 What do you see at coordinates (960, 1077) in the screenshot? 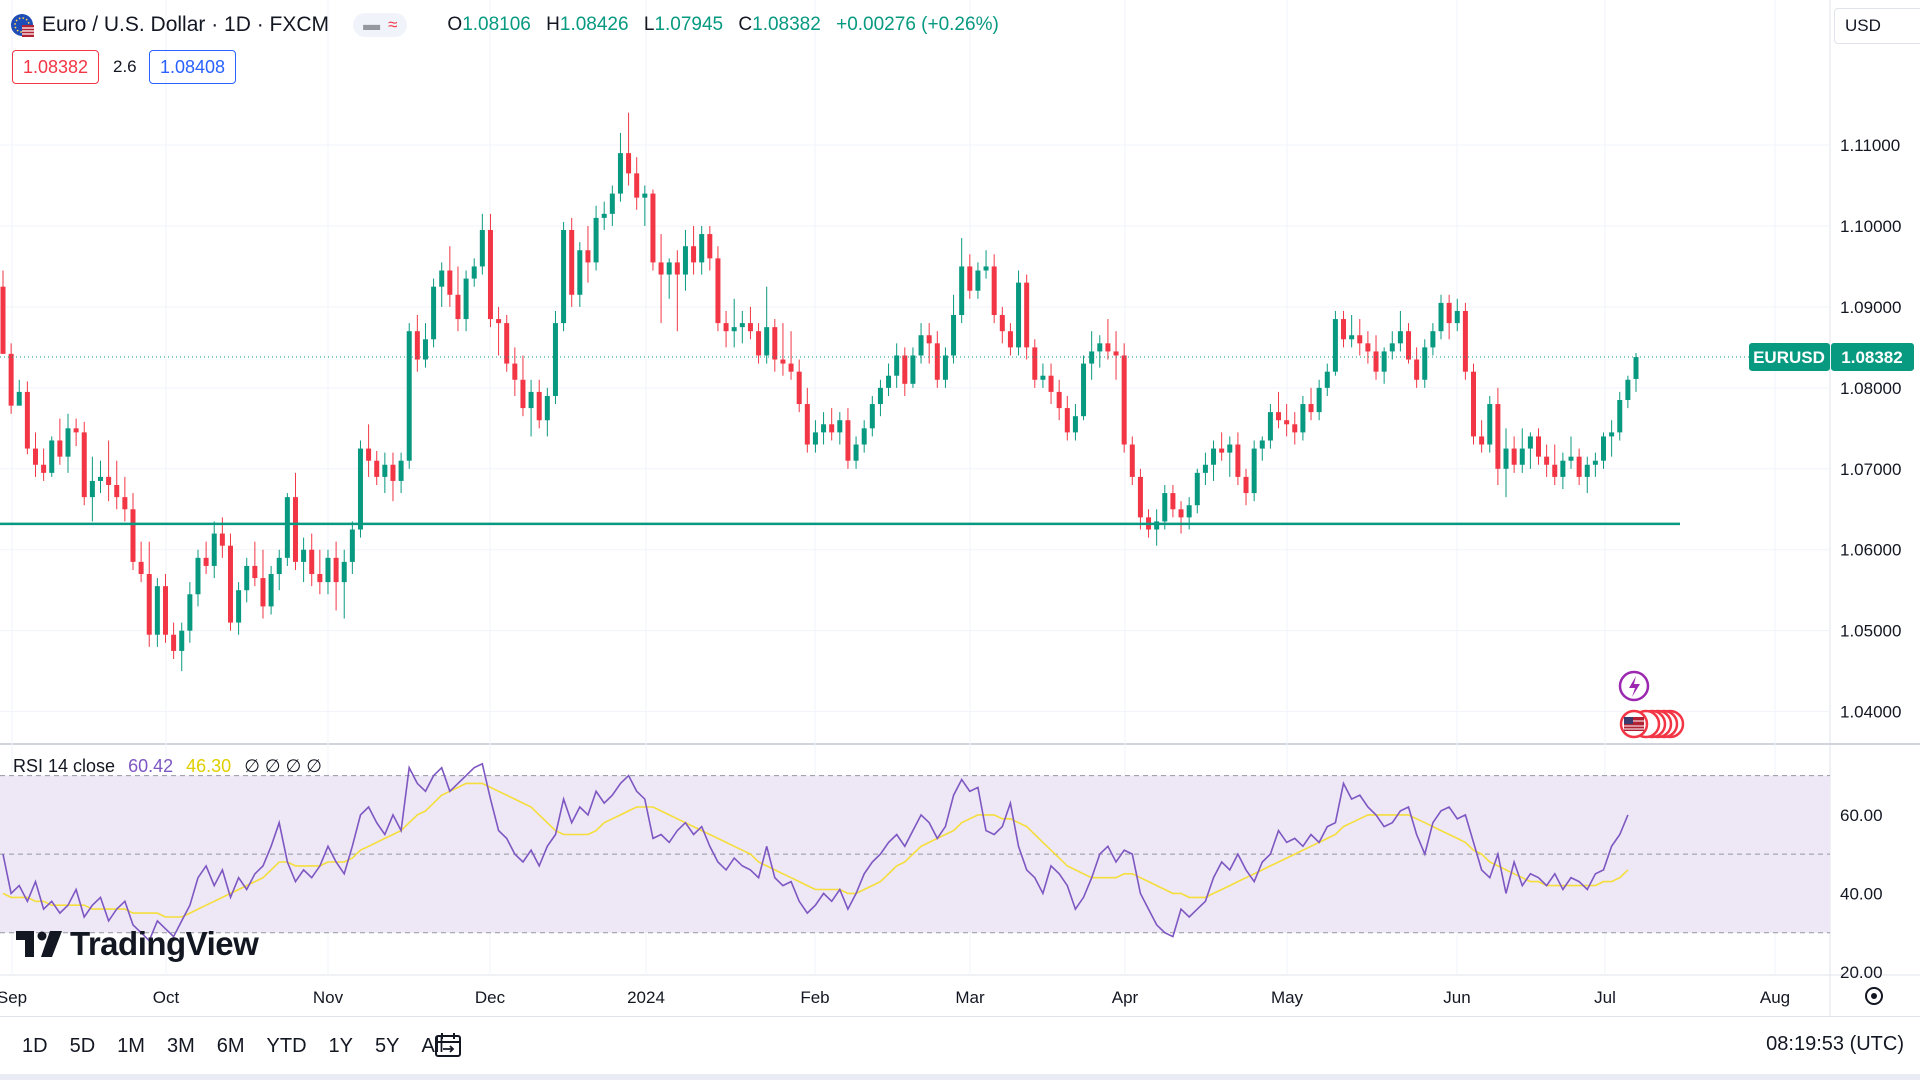
I see `horizontal-scrollbar` at bounding box center [960, 1077].